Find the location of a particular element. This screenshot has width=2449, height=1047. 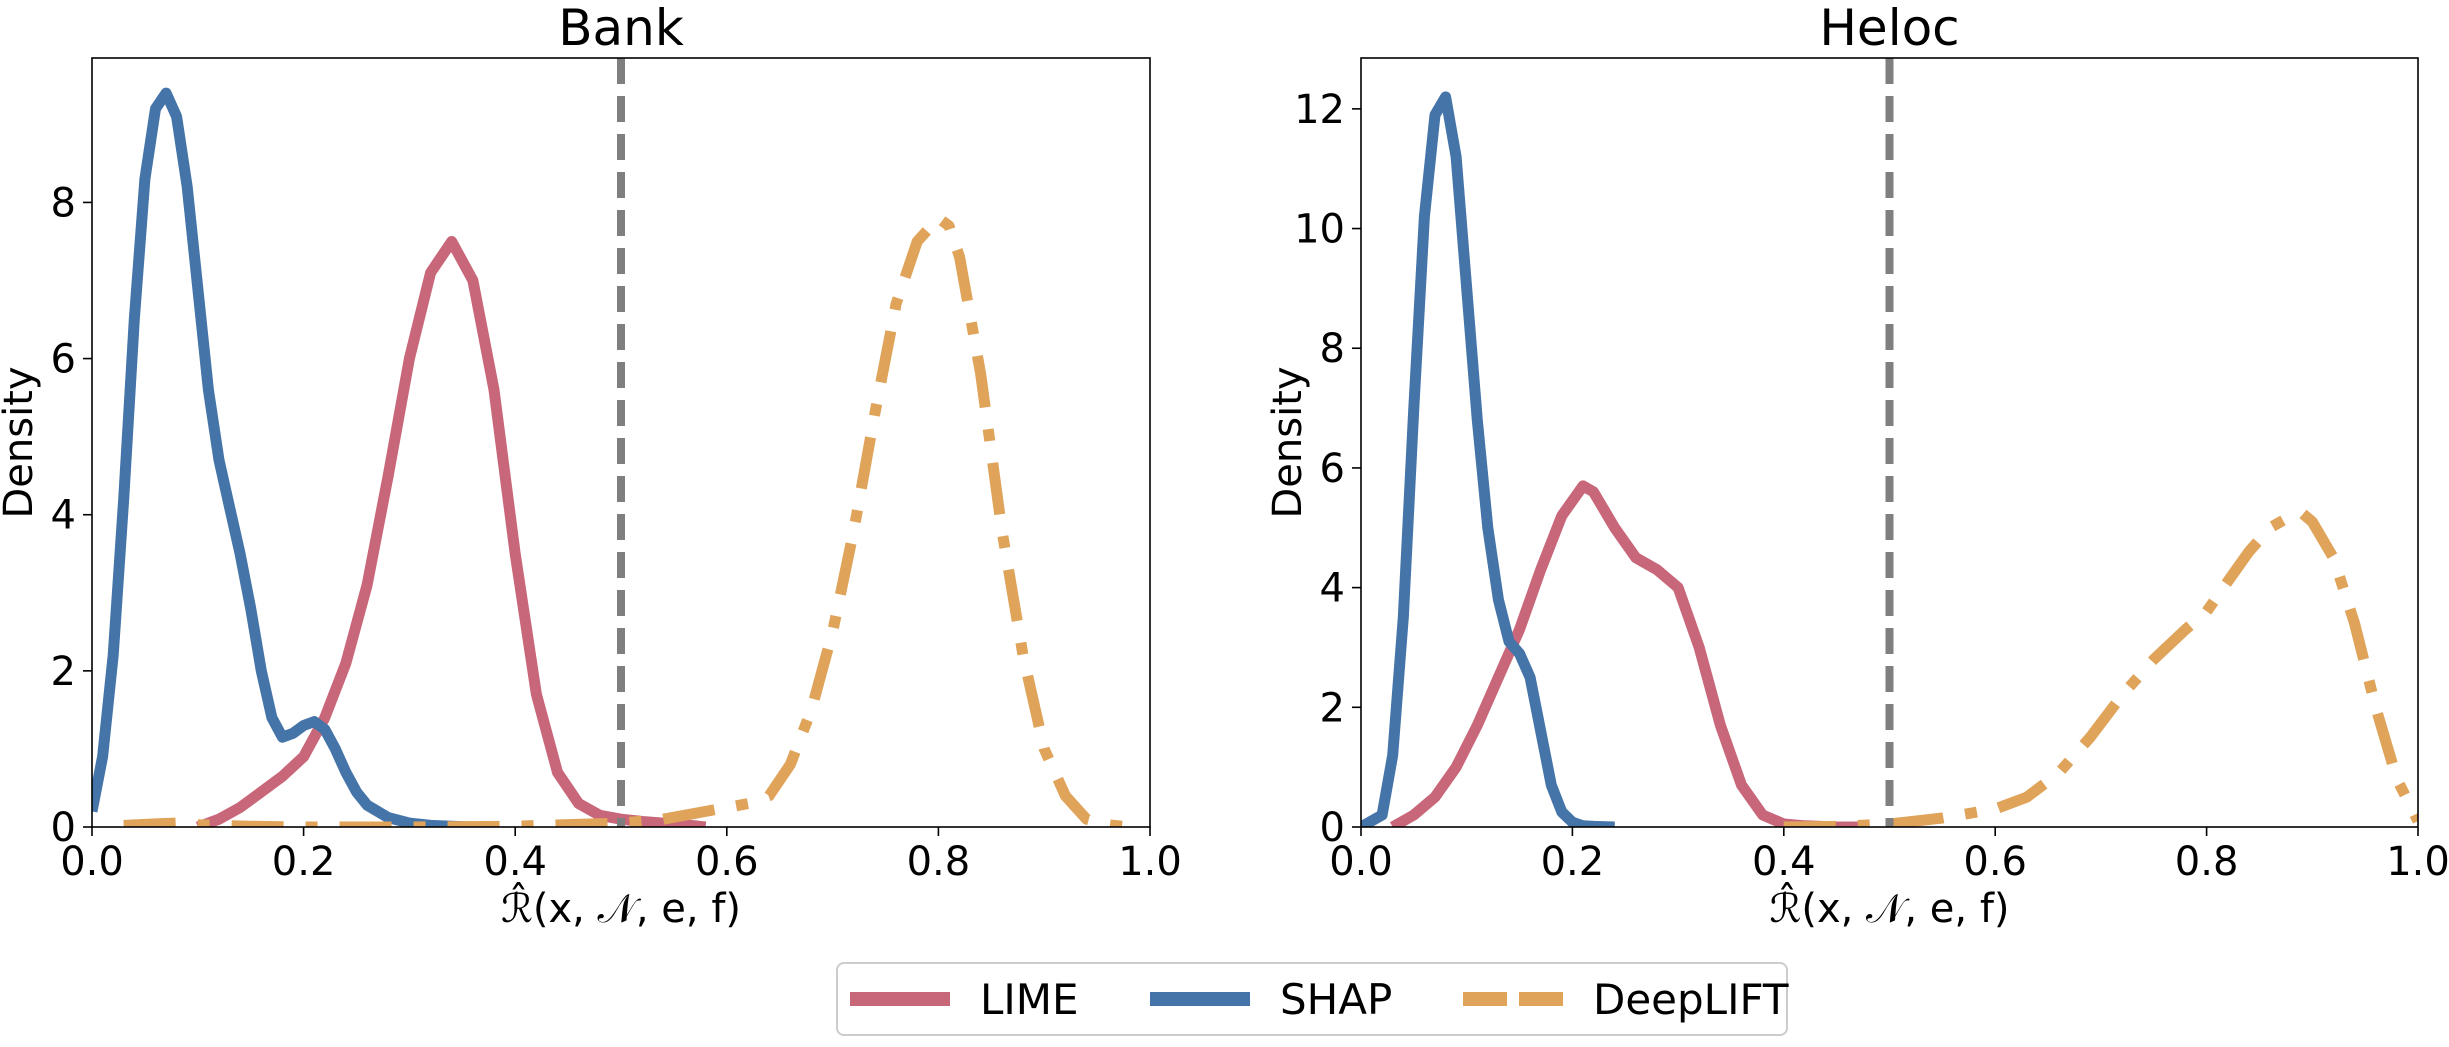

bank-ytick-label: 4 is located at coordinates (63, 516).